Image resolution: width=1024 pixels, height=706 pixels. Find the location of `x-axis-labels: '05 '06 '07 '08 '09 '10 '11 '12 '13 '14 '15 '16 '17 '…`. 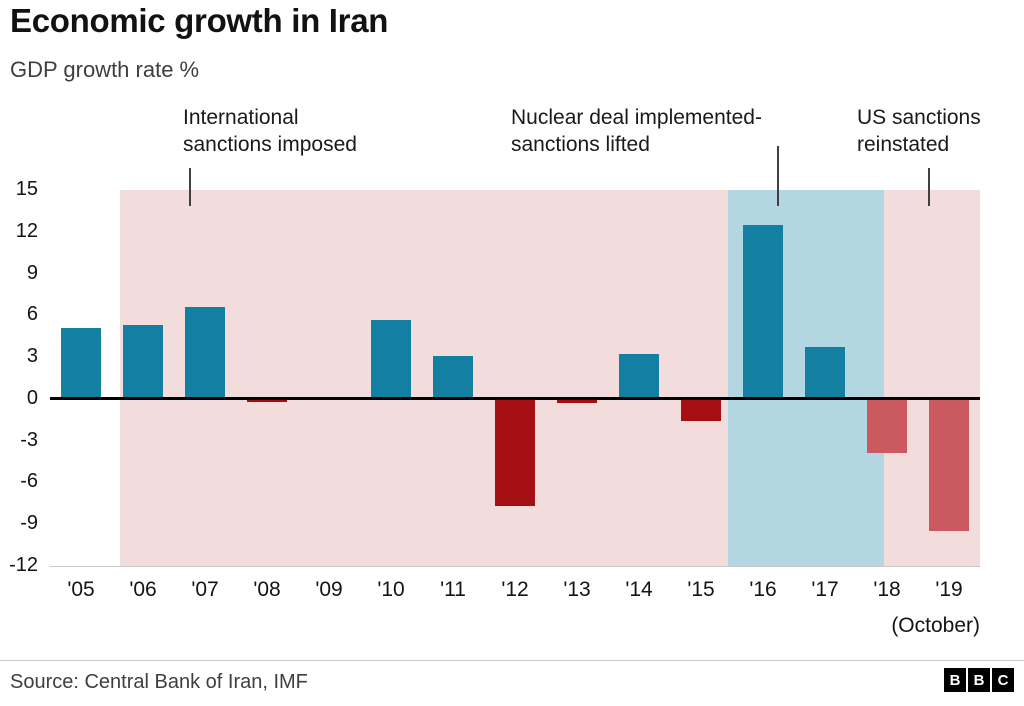

x-axis-labels: '05 '06 '07 '08 '09 '10 '11 '12 '13 '14 '15 '16 '17 '… is located at coordinates (515, 591).